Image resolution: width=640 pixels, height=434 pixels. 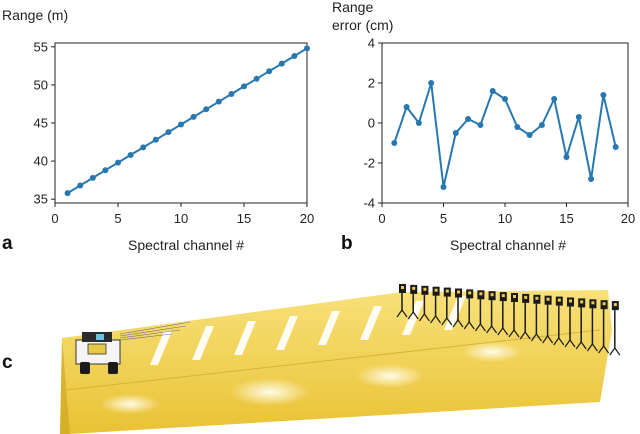 What do you see at coordinates (505, 218) in the screenshot?
I see `range-error-chart-x-tick-label: 10` at bounding box center [505, 218].